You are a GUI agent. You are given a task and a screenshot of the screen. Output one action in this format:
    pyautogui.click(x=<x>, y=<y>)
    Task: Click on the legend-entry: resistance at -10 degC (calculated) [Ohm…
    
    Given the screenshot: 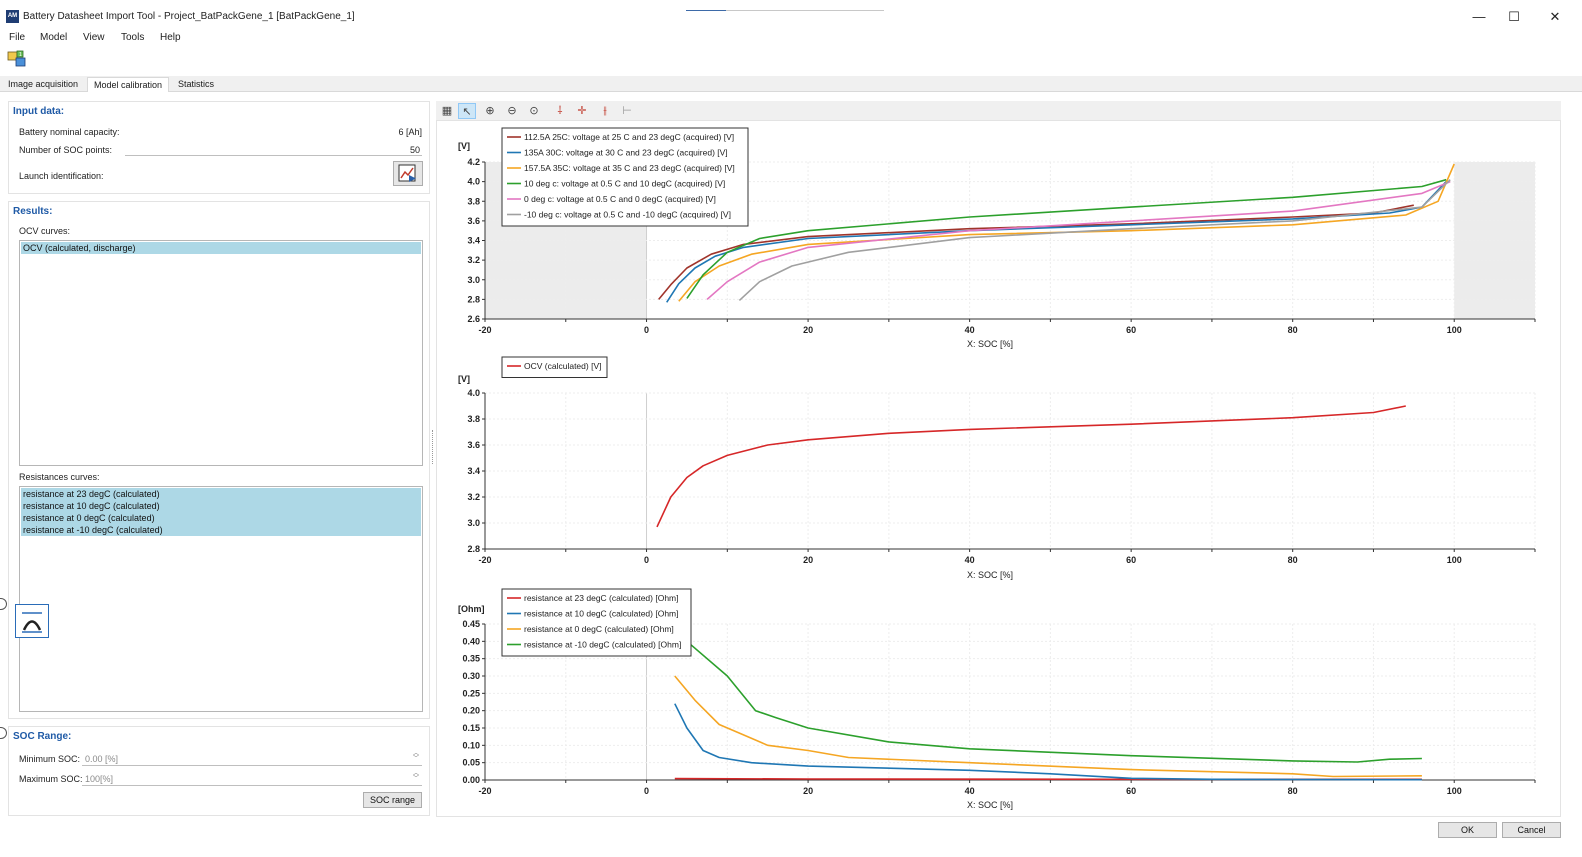 What is the action you would take?
    pyautogui.click(x=602, y=645)
    